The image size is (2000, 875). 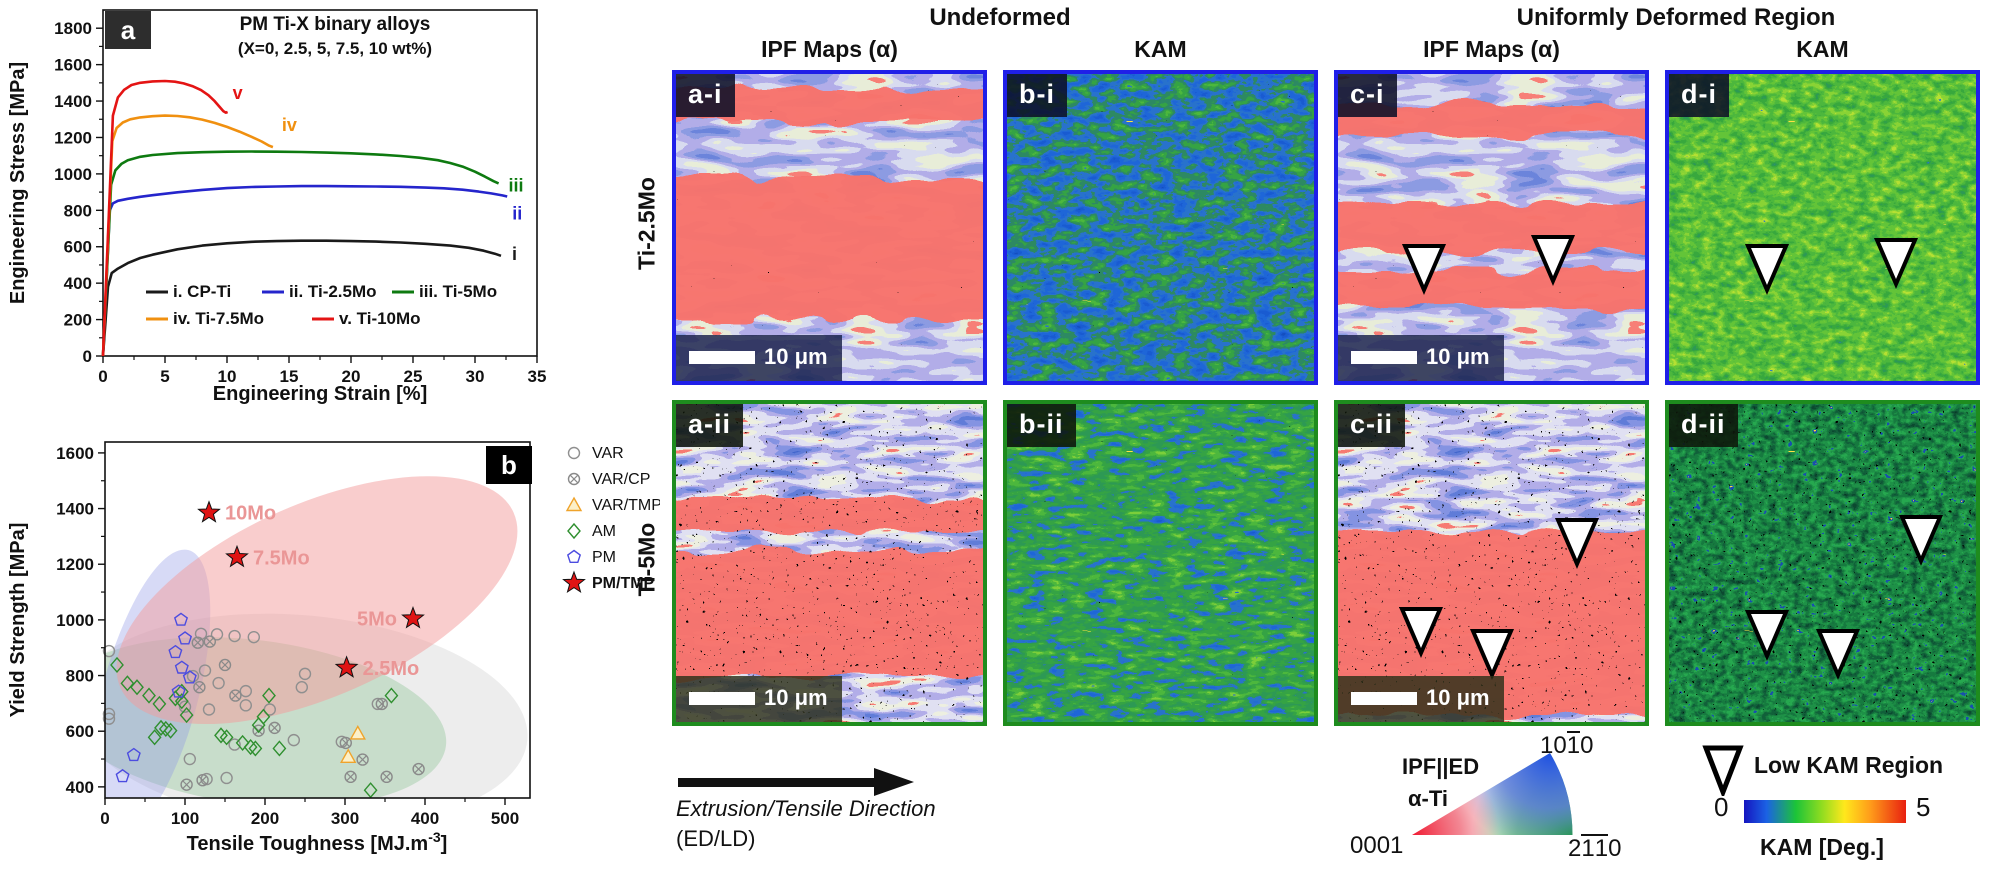 I want to click on x-tick-label: 0, so click(x=102, y=376).